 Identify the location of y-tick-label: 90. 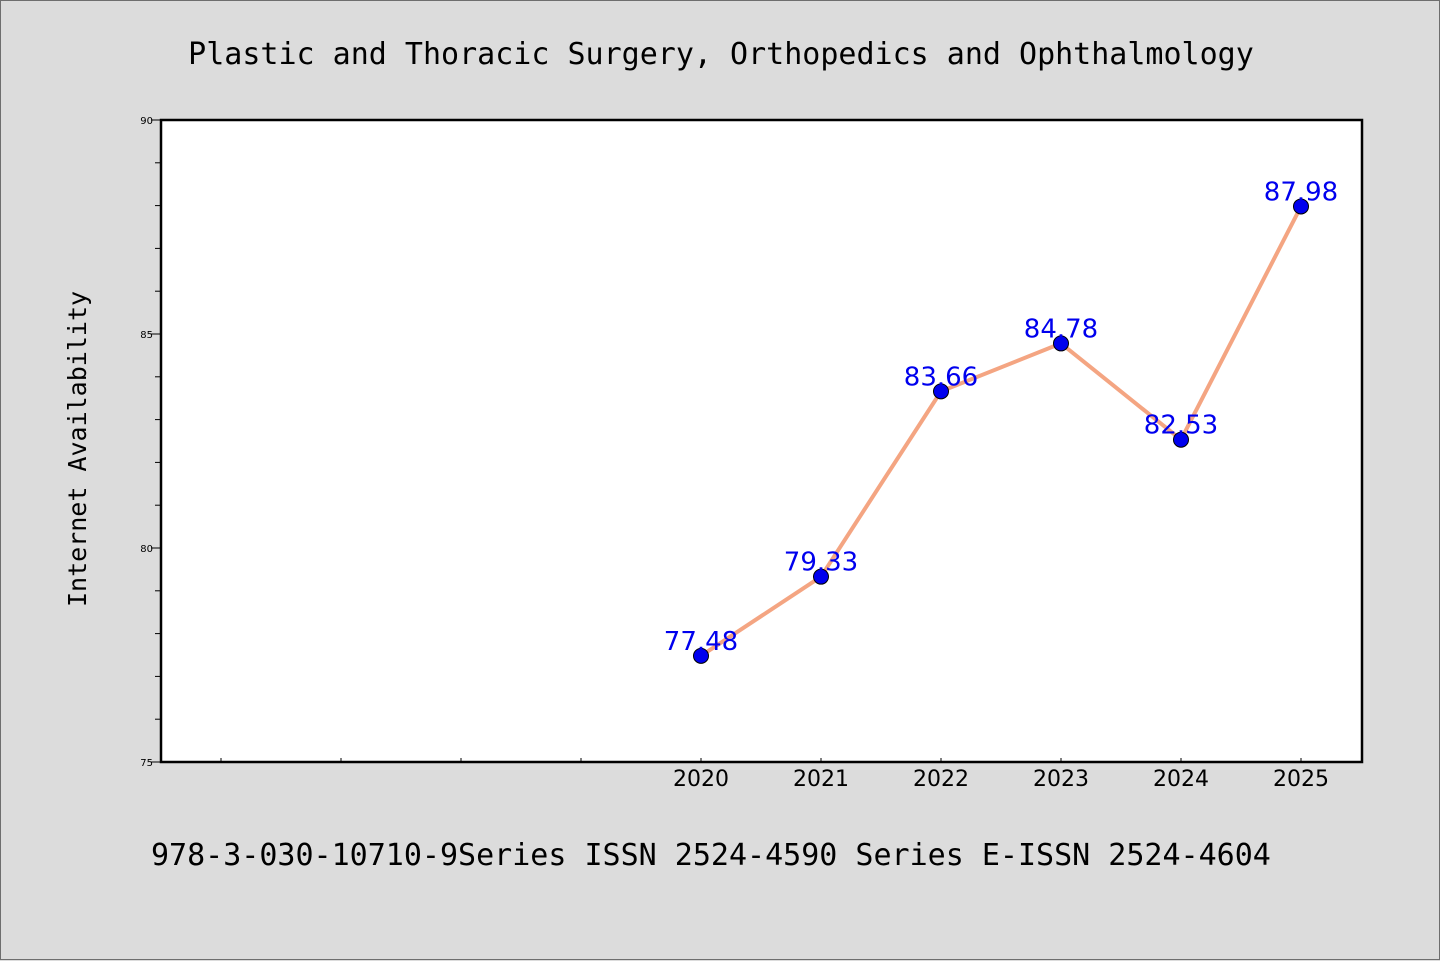
(146, 121).